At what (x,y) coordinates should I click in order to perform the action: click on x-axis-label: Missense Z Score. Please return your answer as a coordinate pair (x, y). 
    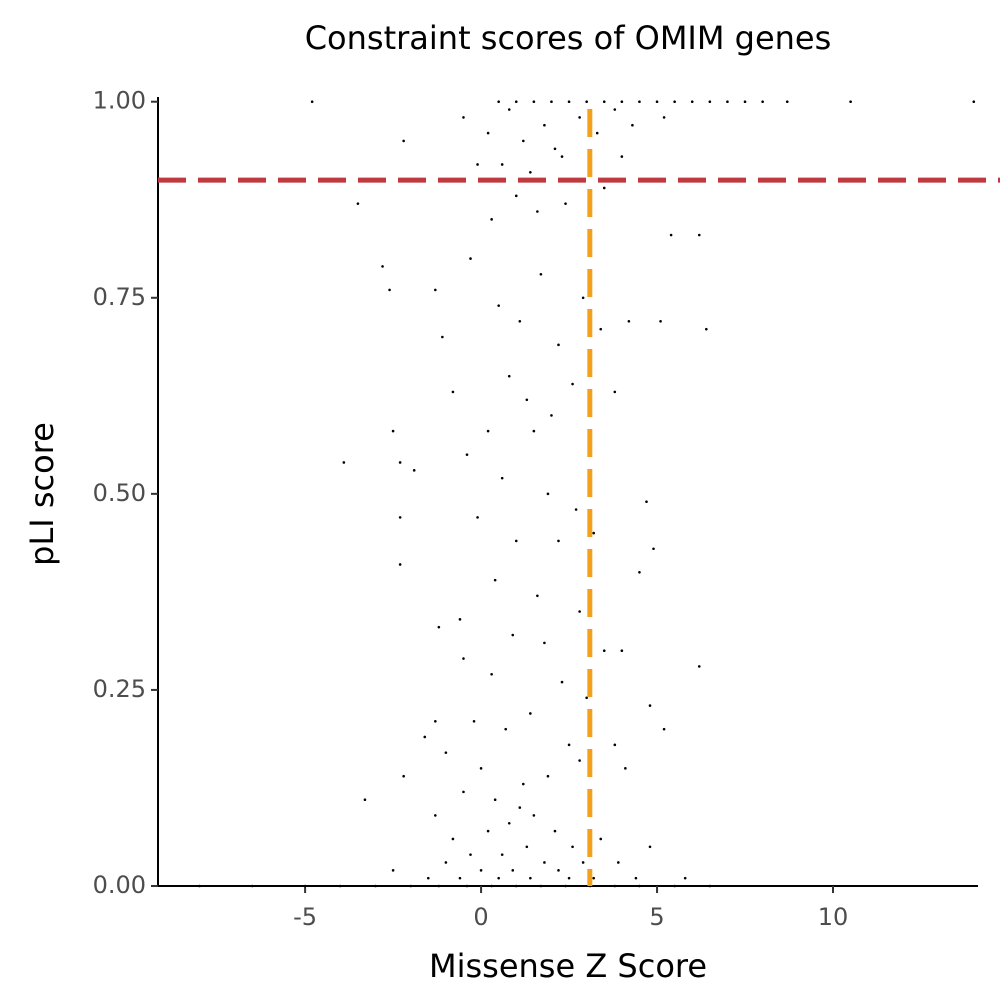
    Looking at the image, I should click on (568, 966).